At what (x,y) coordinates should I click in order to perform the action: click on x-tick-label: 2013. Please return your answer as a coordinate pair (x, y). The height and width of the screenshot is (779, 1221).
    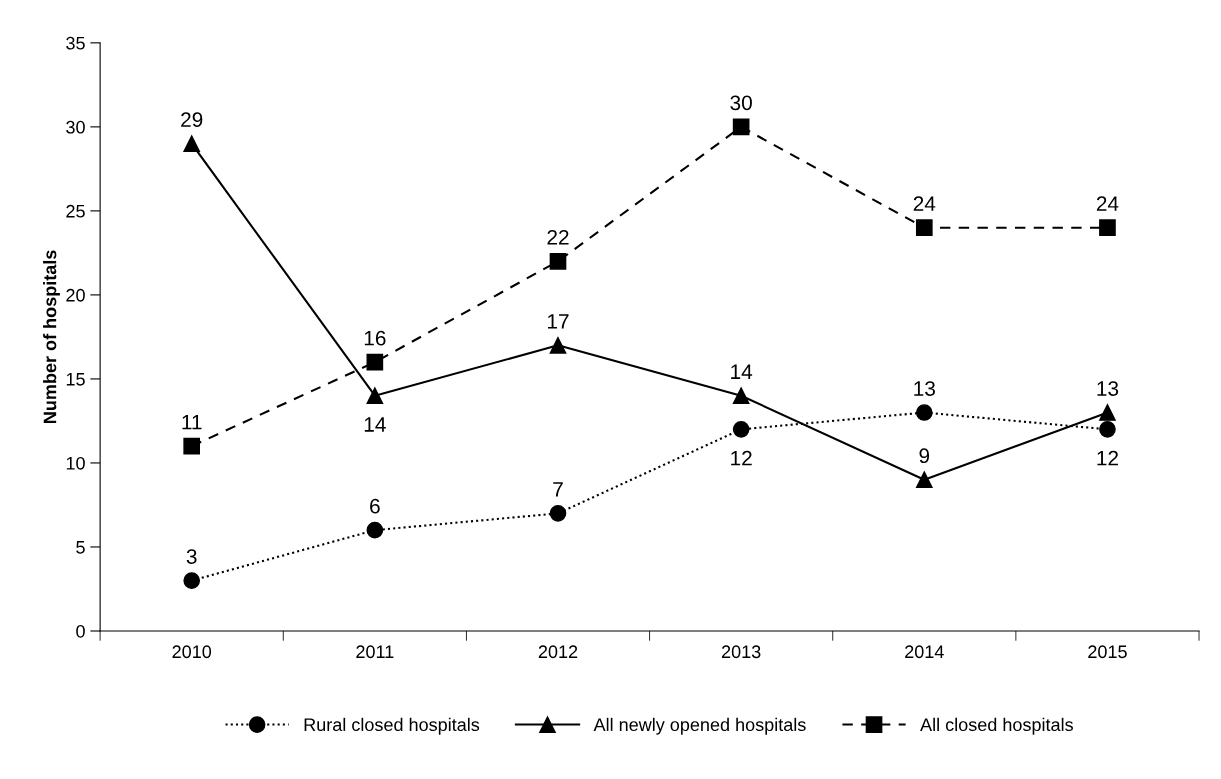
    Looking at the image, I should click on (741, 652).